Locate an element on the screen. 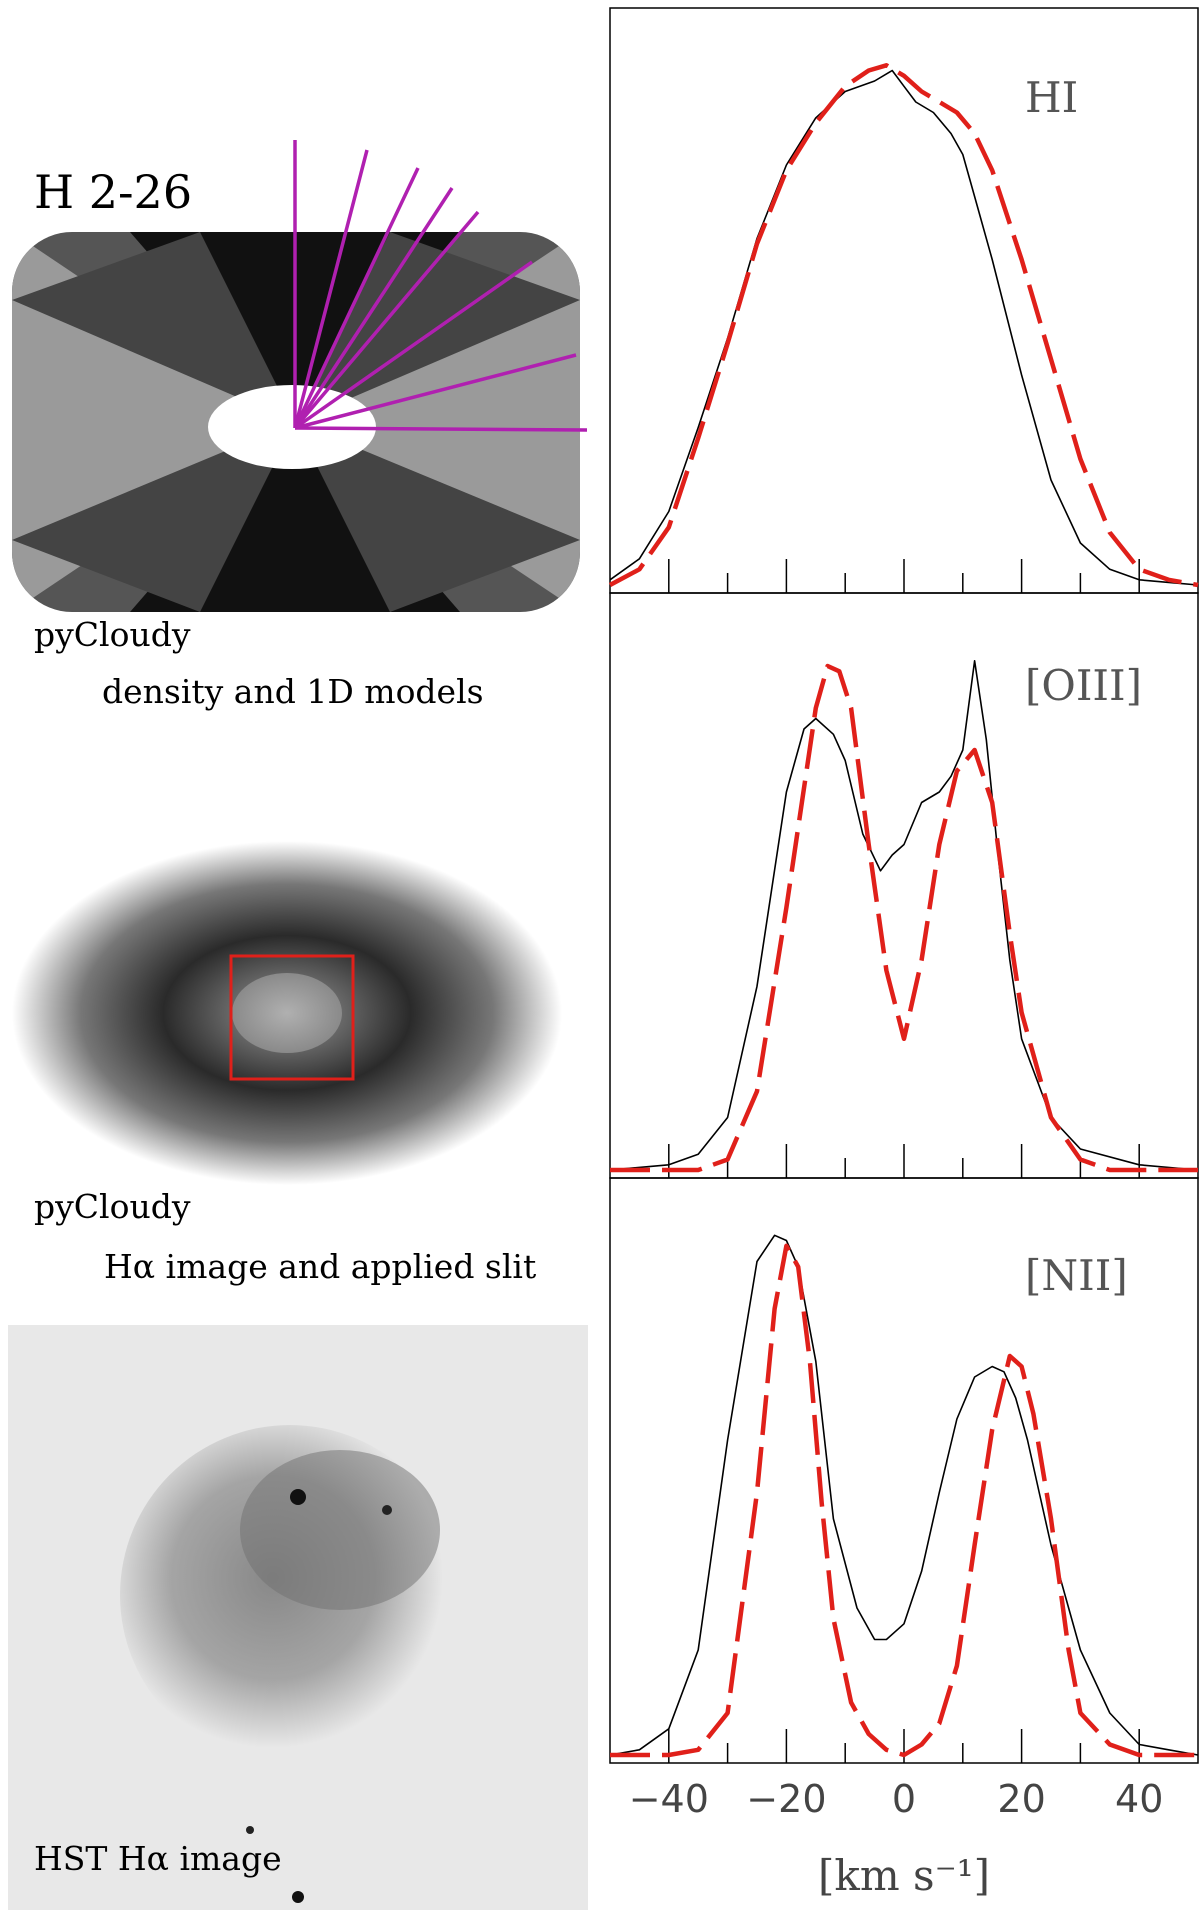 This screenshot has height=1910, width=1200. x-axis-label: [km s⁻¹] is located at coordinates (904, 1875).